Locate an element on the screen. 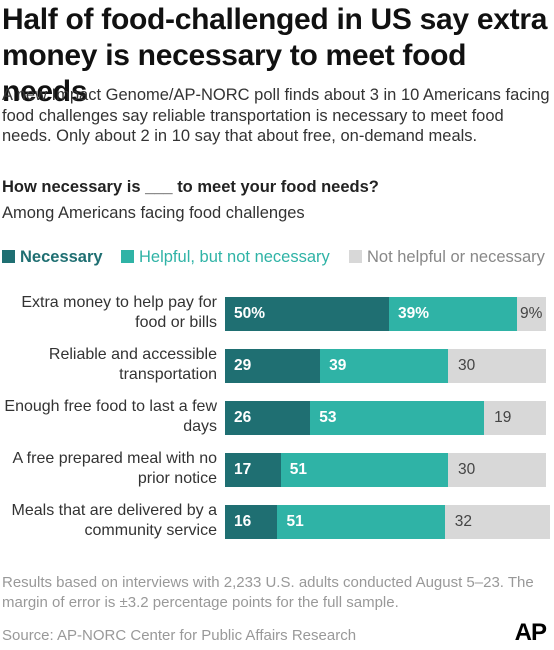 The image size is (554, 650). data-label: 29 is located at coordinates (243, 365).